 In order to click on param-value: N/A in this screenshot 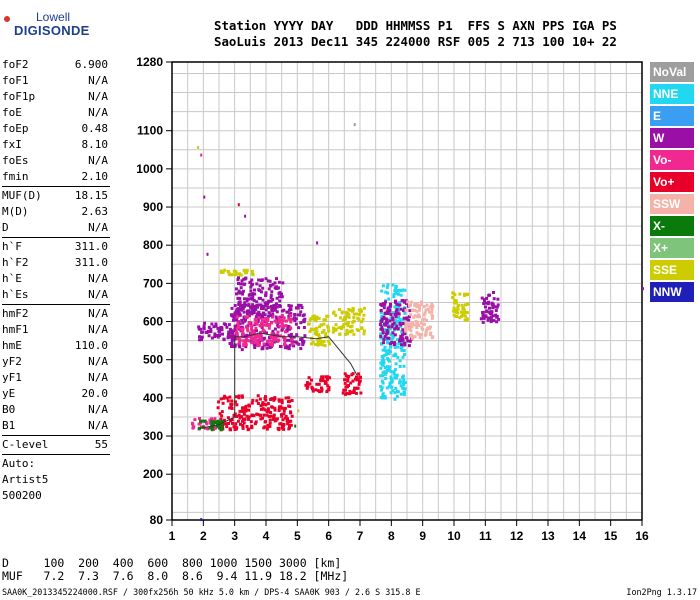, I will do `click(98, 313)`.